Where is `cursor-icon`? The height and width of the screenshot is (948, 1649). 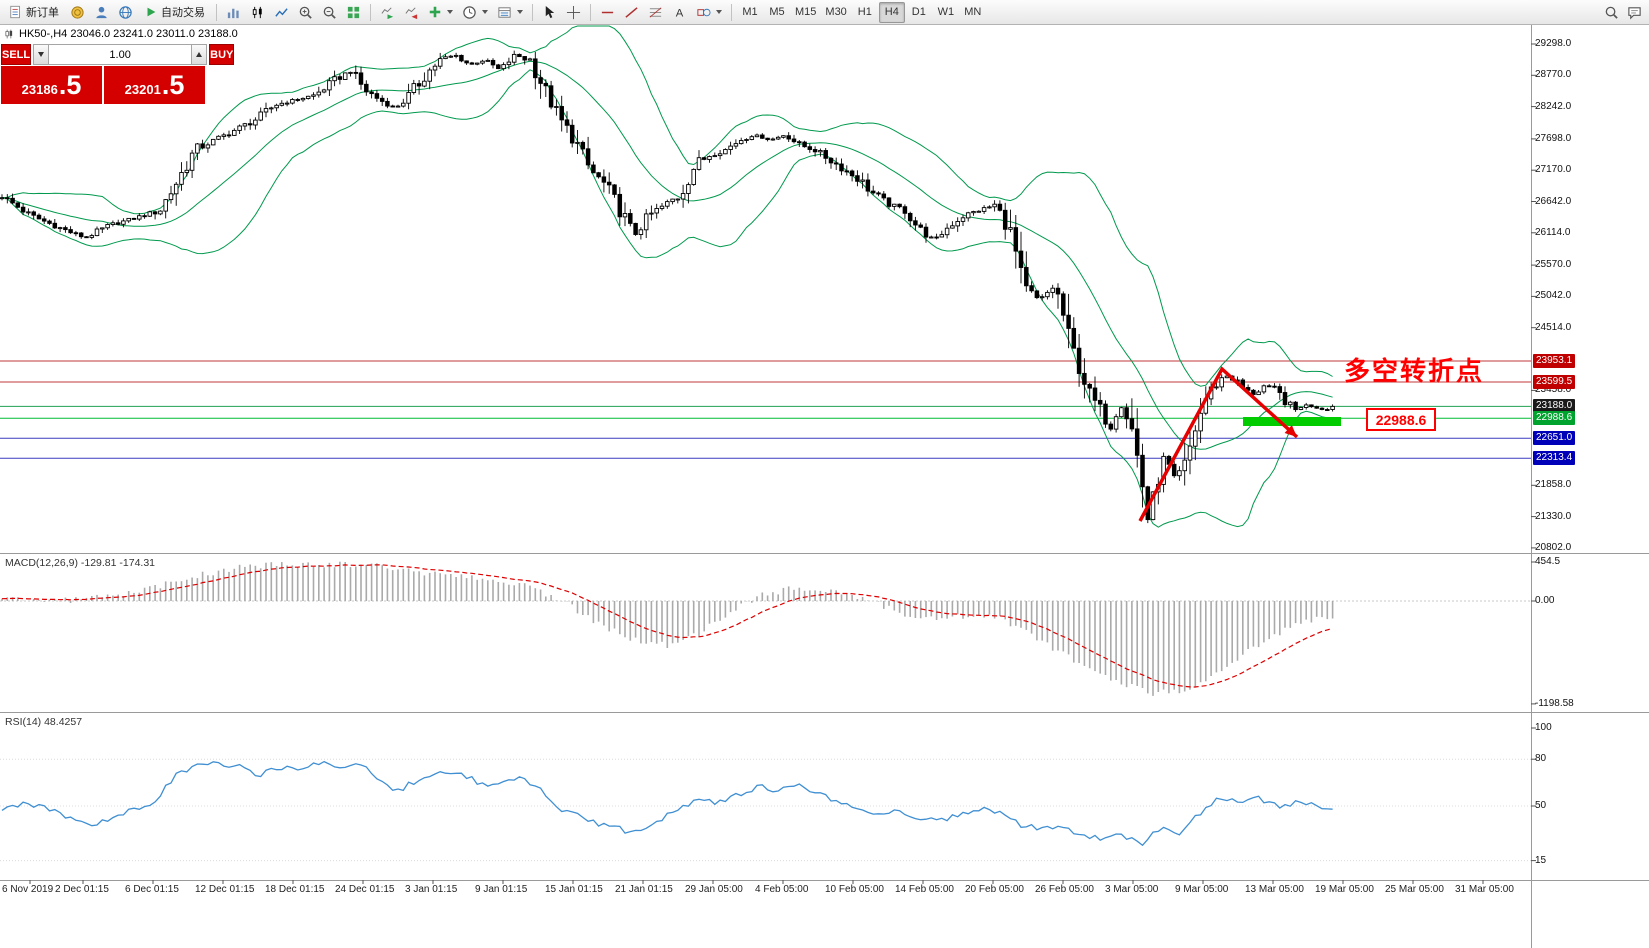 cursor-icon is located at coordinates (550, 11).